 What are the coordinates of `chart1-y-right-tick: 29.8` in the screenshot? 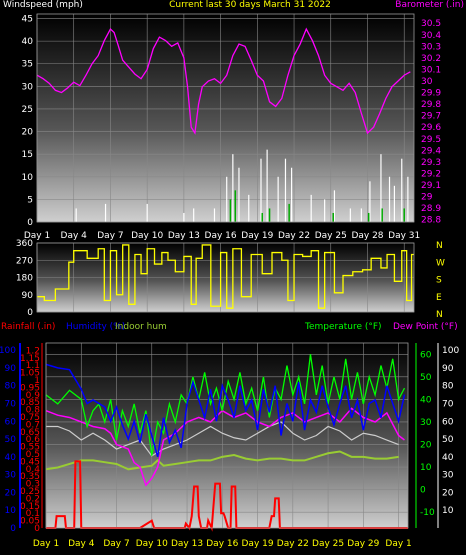 It's located at (431, 105).